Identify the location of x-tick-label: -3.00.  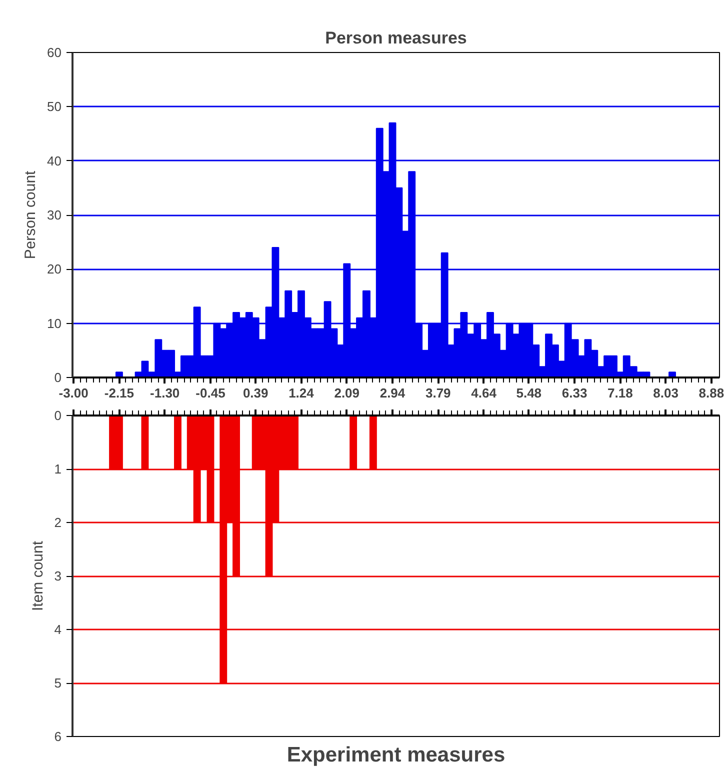
(73, 393).